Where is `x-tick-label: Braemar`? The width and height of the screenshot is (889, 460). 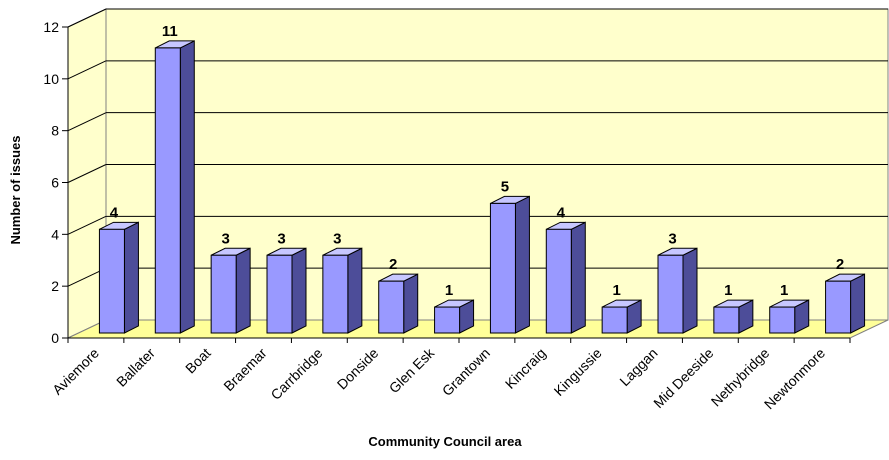 x-tick-label: Braemar is located at coordinates (245, 370).